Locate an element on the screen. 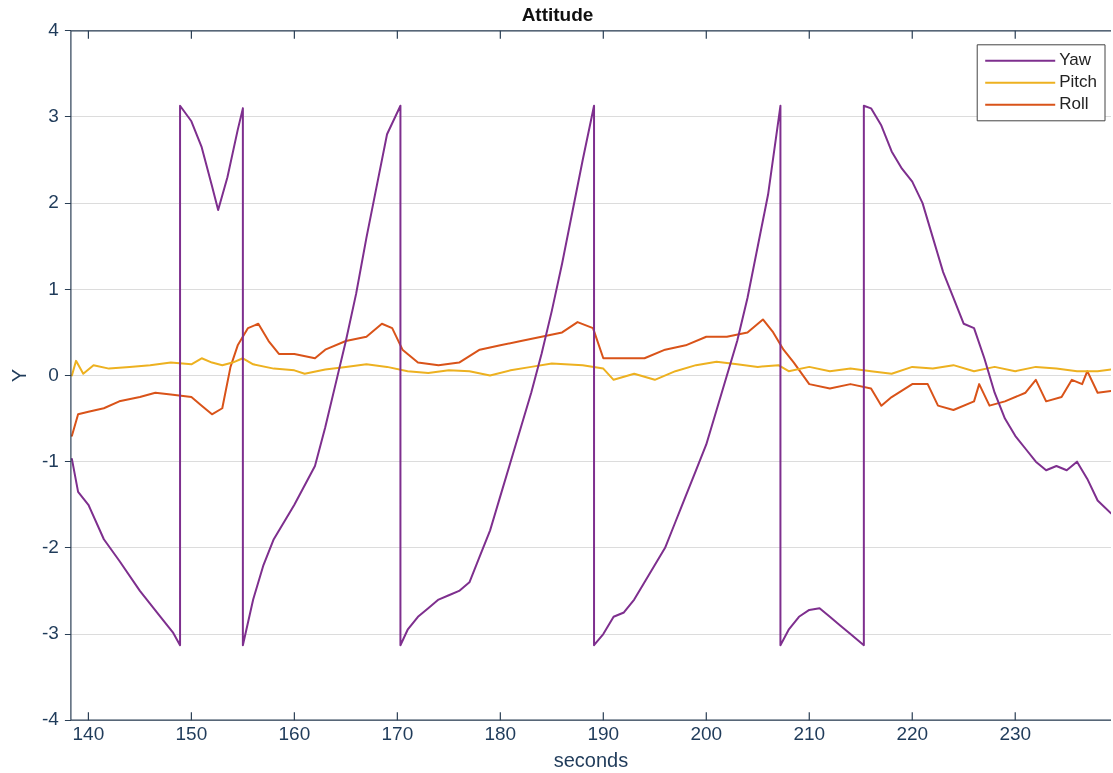 The image size is (1113, 773). y-tick-label: -1 is located at coordinates (50, 460).